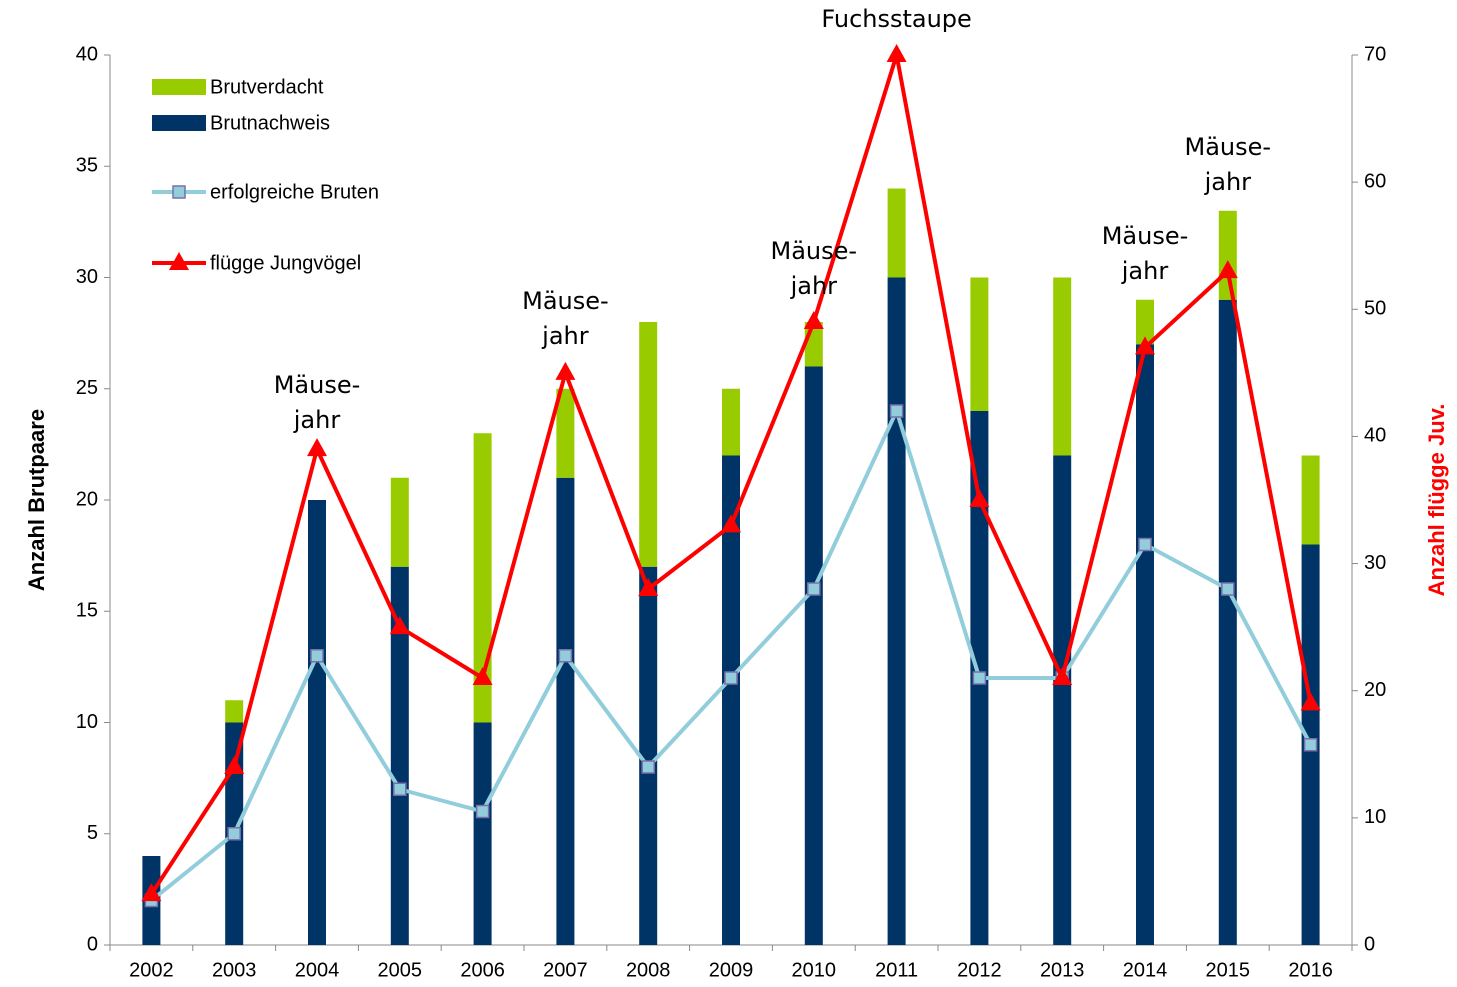 This screenshot has width=1457, height=987. What do you see at coordinates (87, 611) in the screenshot?
I see `y-tick-label: 15` at bounding box center [87, 611].